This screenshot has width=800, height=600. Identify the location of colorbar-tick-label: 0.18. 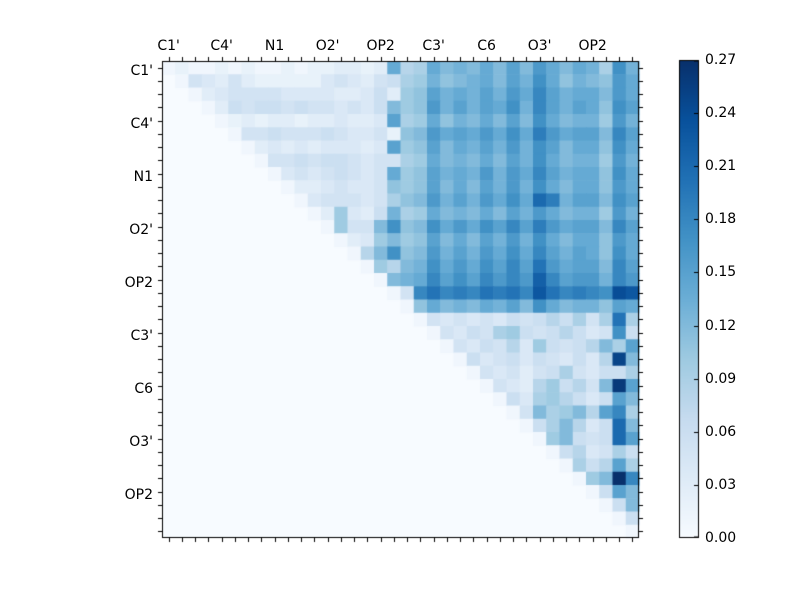
(721, 219).